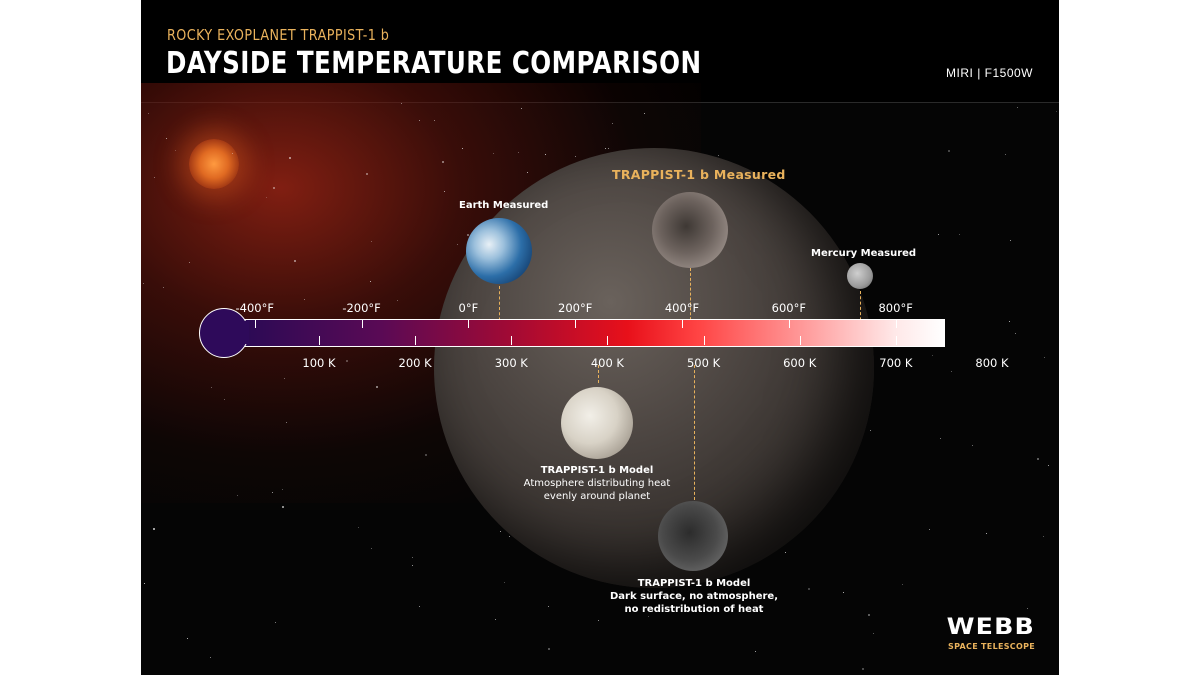  I want to click on trappist-measured-label: TRAPPIST-1 b Measured, so click(699, 174).